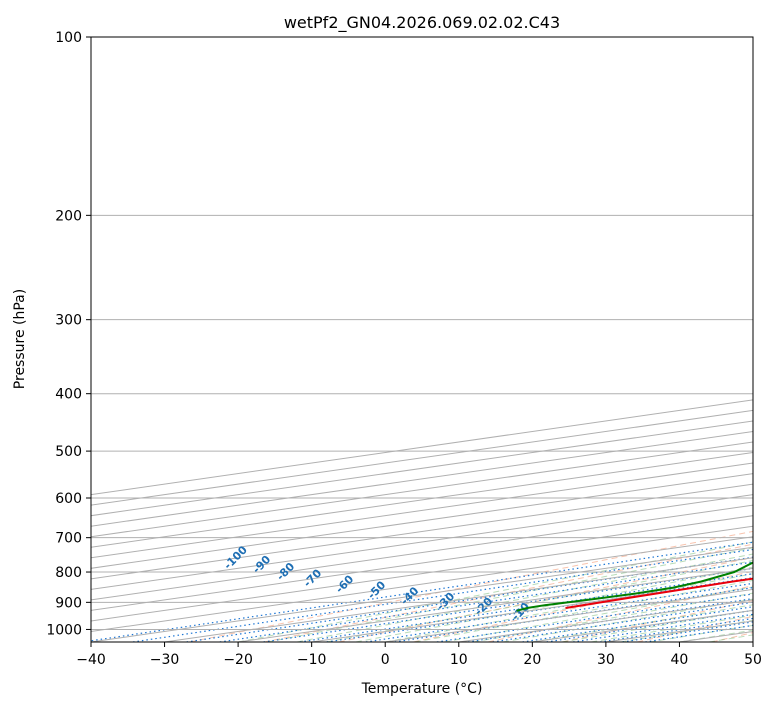 The height and width of the screenshot is (708, 775). I want to click on isotherm-label: -100, so click(235, 557).